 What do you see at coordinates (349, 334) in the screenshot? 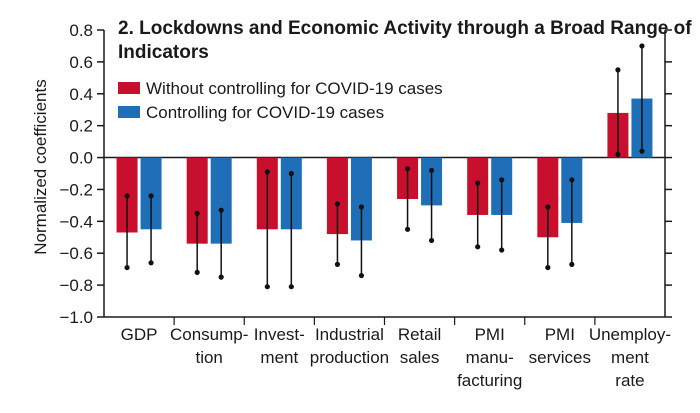
I see `x-tick-label: Industrial` at bounding box center [349, 334].